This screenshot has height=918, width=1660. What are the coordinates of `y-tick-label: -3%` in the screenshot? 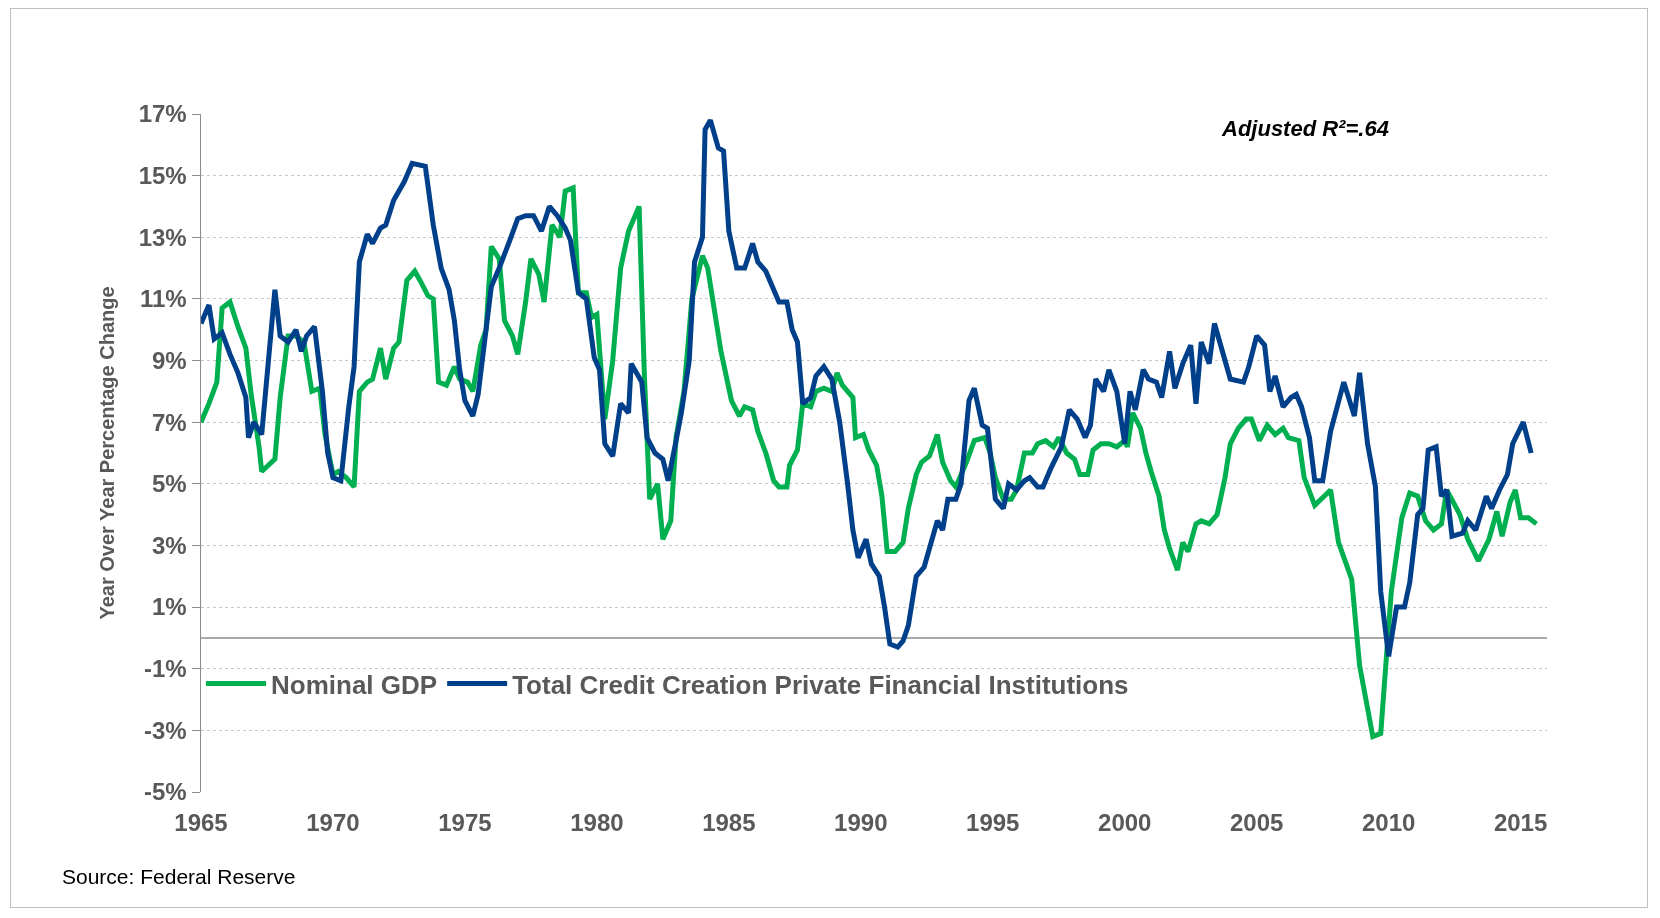 It's located at (165, 730).